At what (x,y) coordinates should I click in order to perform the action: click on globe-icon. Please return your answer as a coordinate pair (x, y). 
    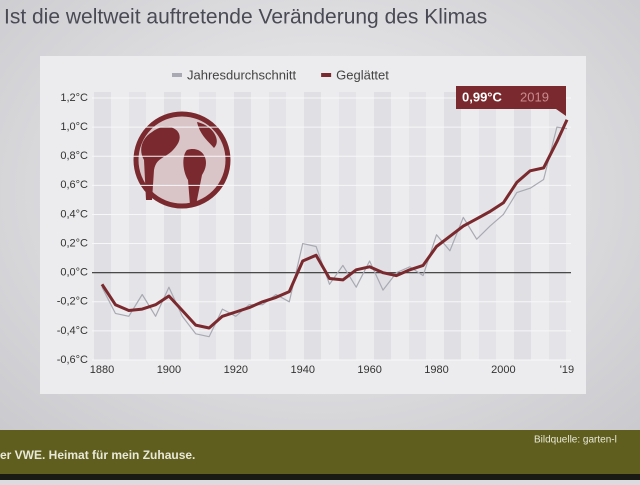
    Looking at the image, I should click on (182, 160).